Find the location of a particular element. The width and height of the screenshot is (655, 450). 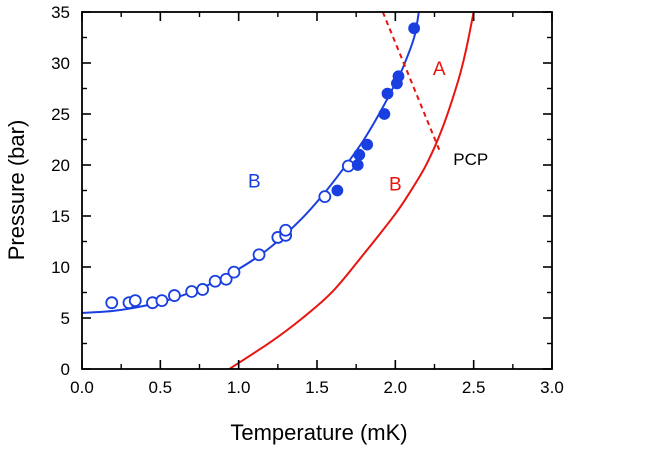

y-tick-label: 10 is located at coordinates (60, 267).